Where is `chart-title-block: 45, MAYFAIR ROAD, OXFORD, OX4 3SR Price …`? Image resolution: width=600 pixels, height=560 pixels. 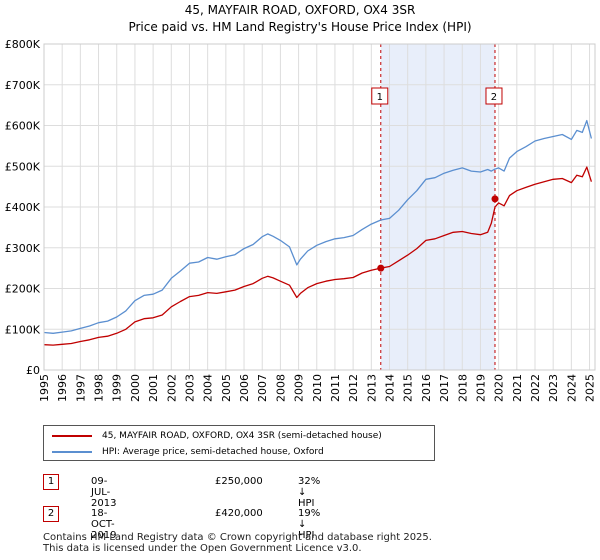
chart-title-block: 45, MAYFAIR ROAD, OXFORD, OX4 3SR Price … is located at coordinates (300, 19).